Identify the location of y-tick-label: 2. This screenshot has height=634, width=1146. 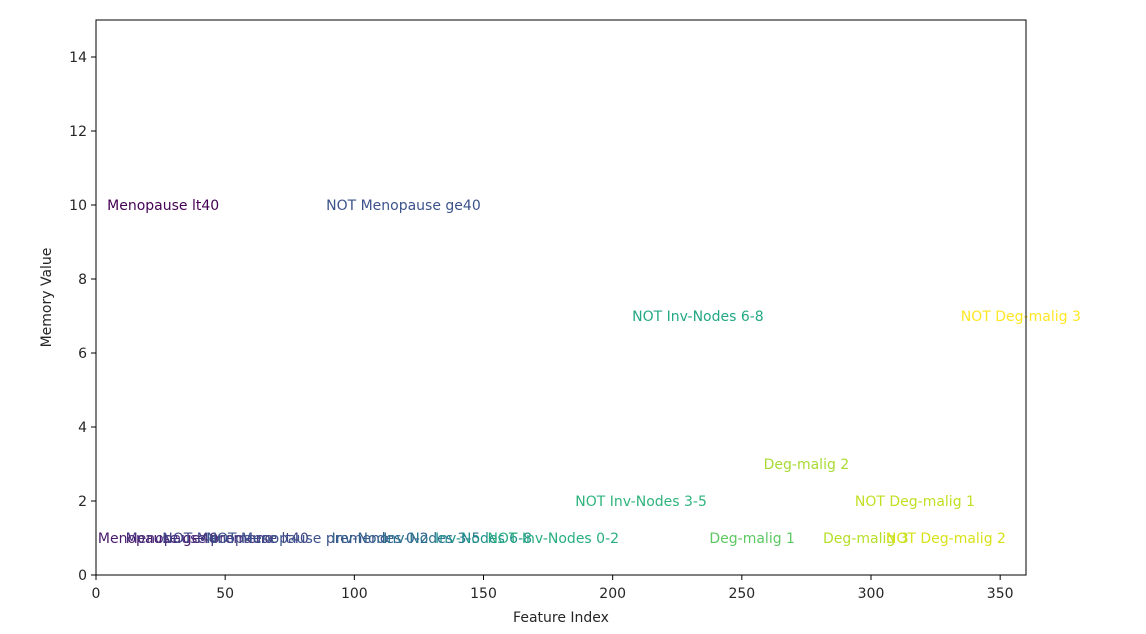
(82, 502).